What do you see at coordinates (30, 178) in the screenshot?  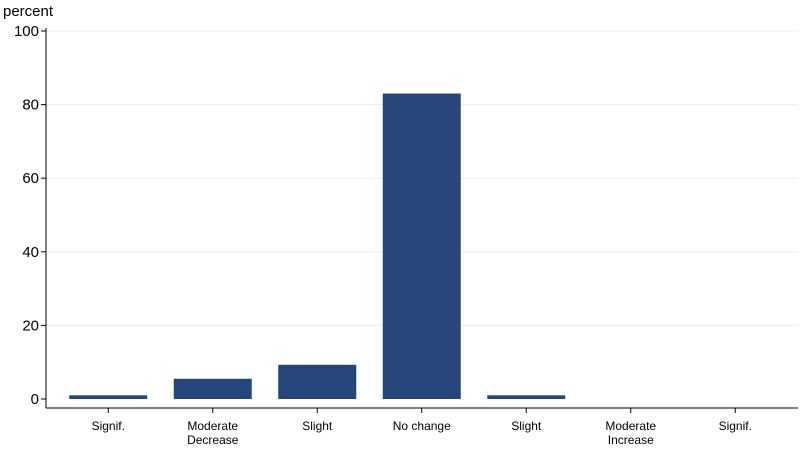 I see `y-tick-label: 60` at bounding box center [30, 178].